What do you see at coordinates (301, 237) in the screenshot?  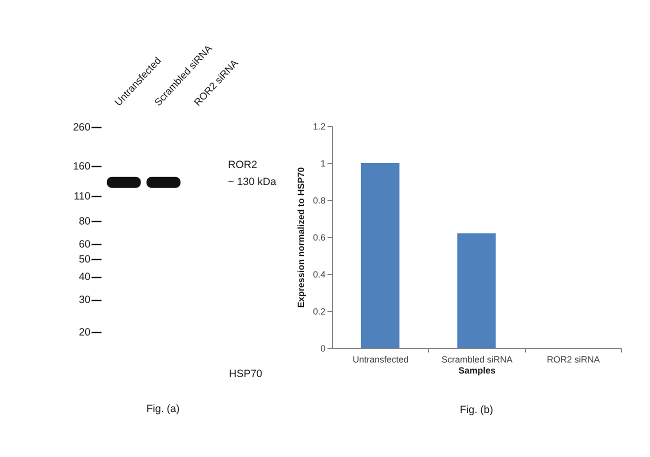 I see `y-axis-title: Expression normalized to HSP70` at bounding box center [301, 237].